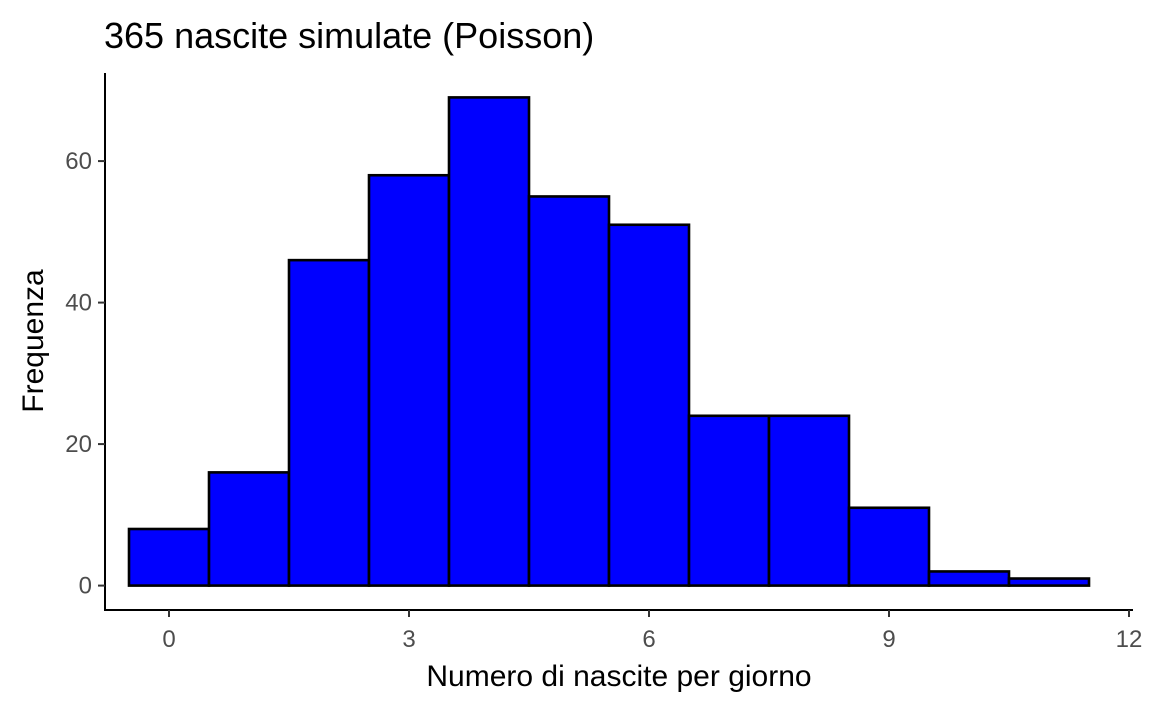 This screenshot has height=711, width=1152. Describe the element at coordinates (648, 639) in the screenshot. I see `x-tick-label: 6` at that location.